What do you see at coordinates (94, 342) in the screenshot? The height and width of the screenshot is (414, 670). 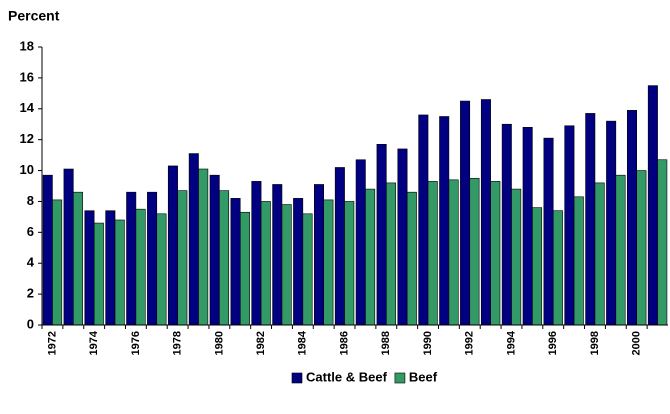 I see `x-tick-label: 1974` at bounding box center [94, 342].